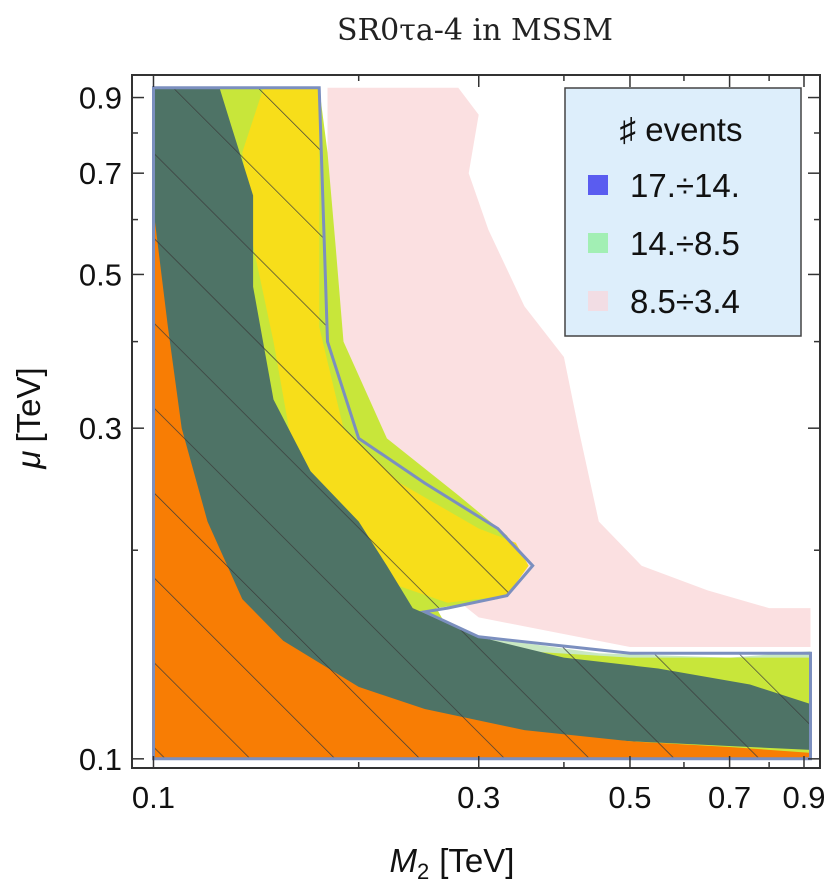 The height and width of the screenshot is (890, 830). Describe the element at coordinates (452, 863) in the screenshot. I see `x-axis-label: M2 [TeV]` at that location.